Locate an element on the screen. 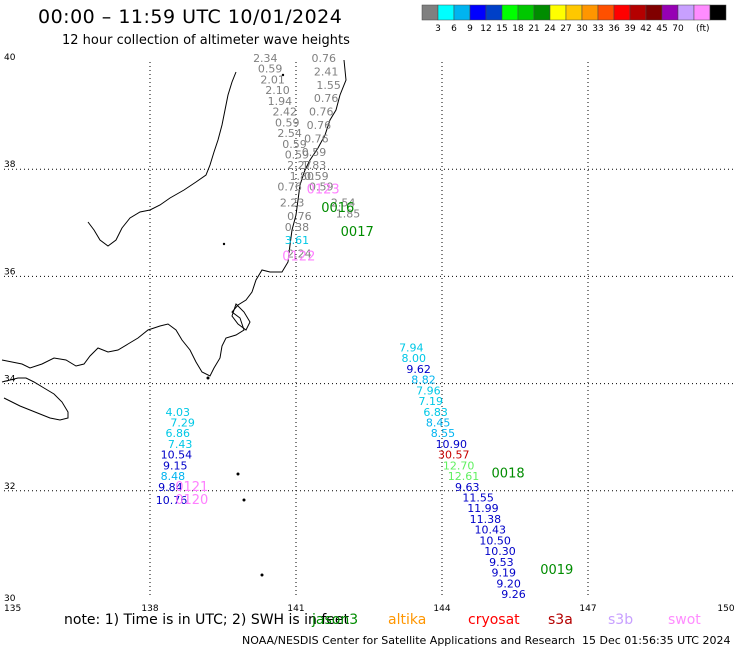  wave-height-value: 9.15 is located at coordinates (175, 465).